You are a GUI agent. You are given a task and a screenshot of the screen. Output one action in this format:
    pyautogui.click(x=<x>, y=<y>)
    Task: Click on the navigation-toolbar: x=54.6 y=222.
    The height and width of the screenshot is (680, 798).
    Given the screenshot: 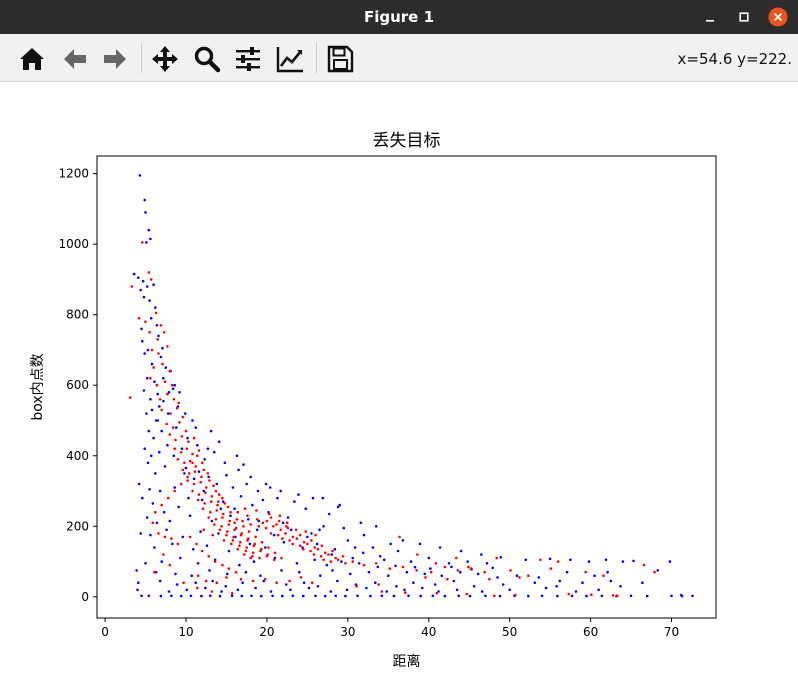 What is the action you would take?
    pyautogui.click(x=399, y=58)
    